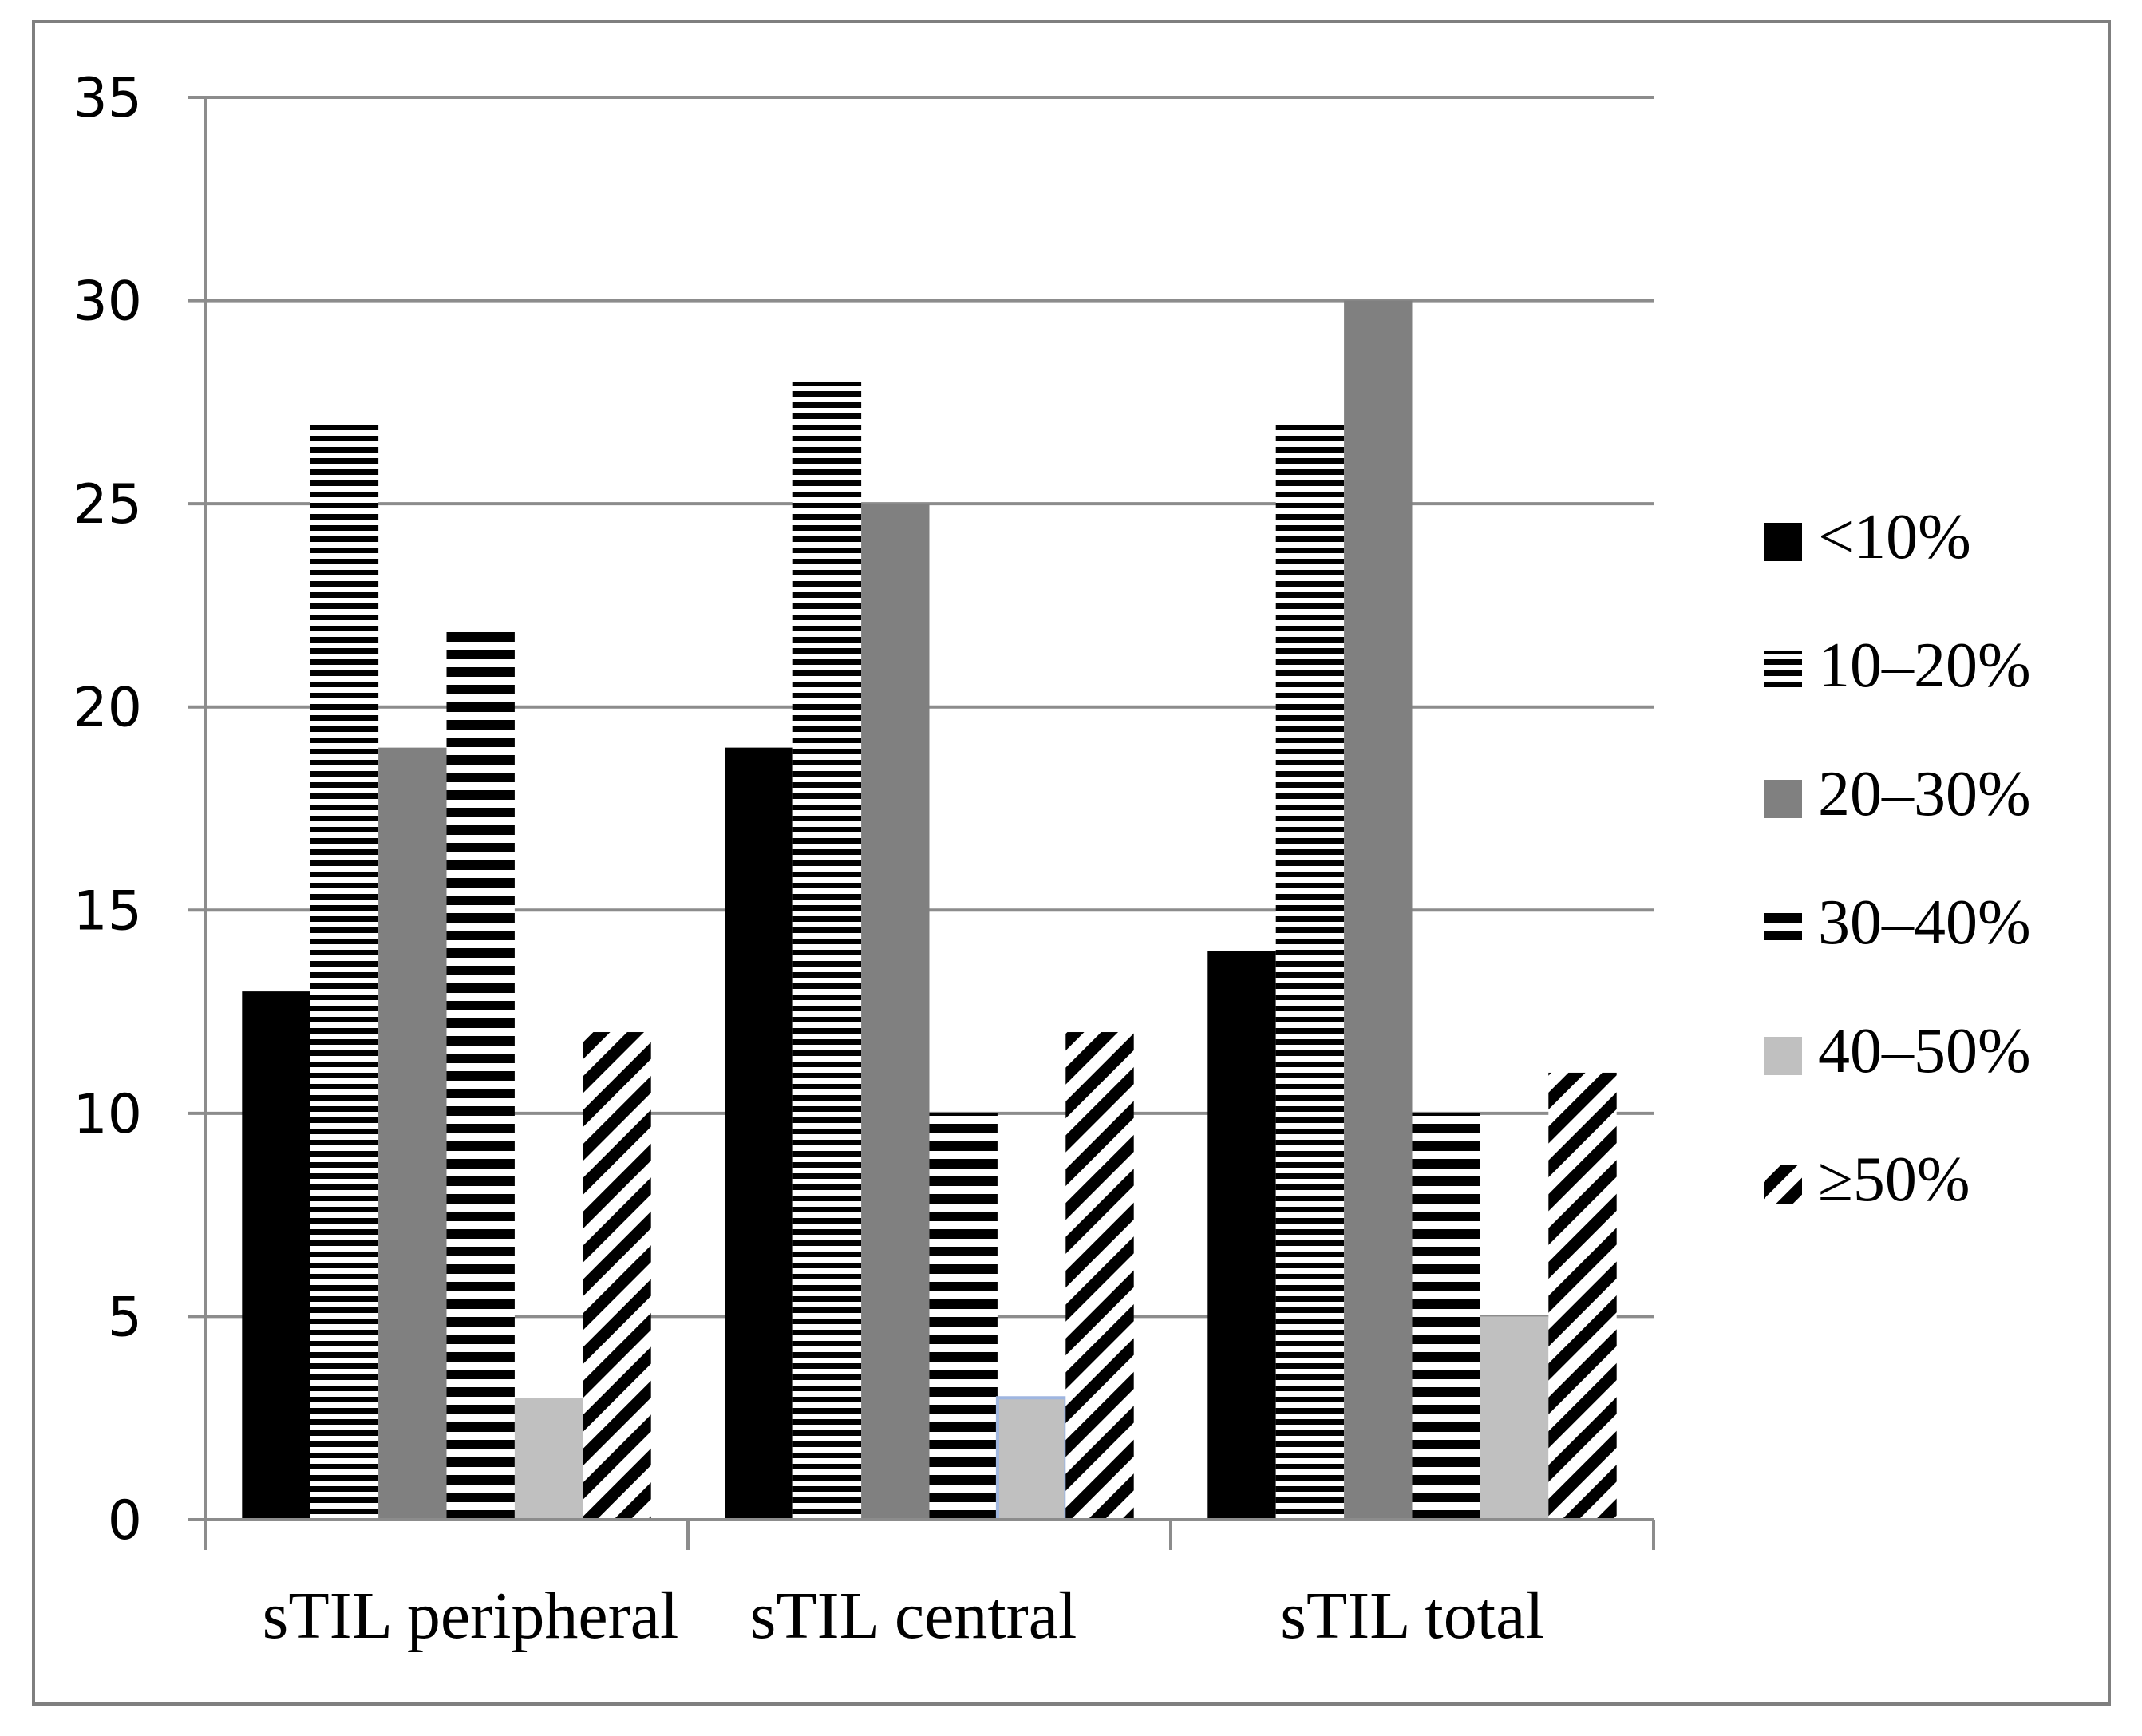 The image size is (2142, 1736). Describe the element at coordinates (1925, 923) in the screenshot. I see `legend-label-3: 30–40%` at that location.